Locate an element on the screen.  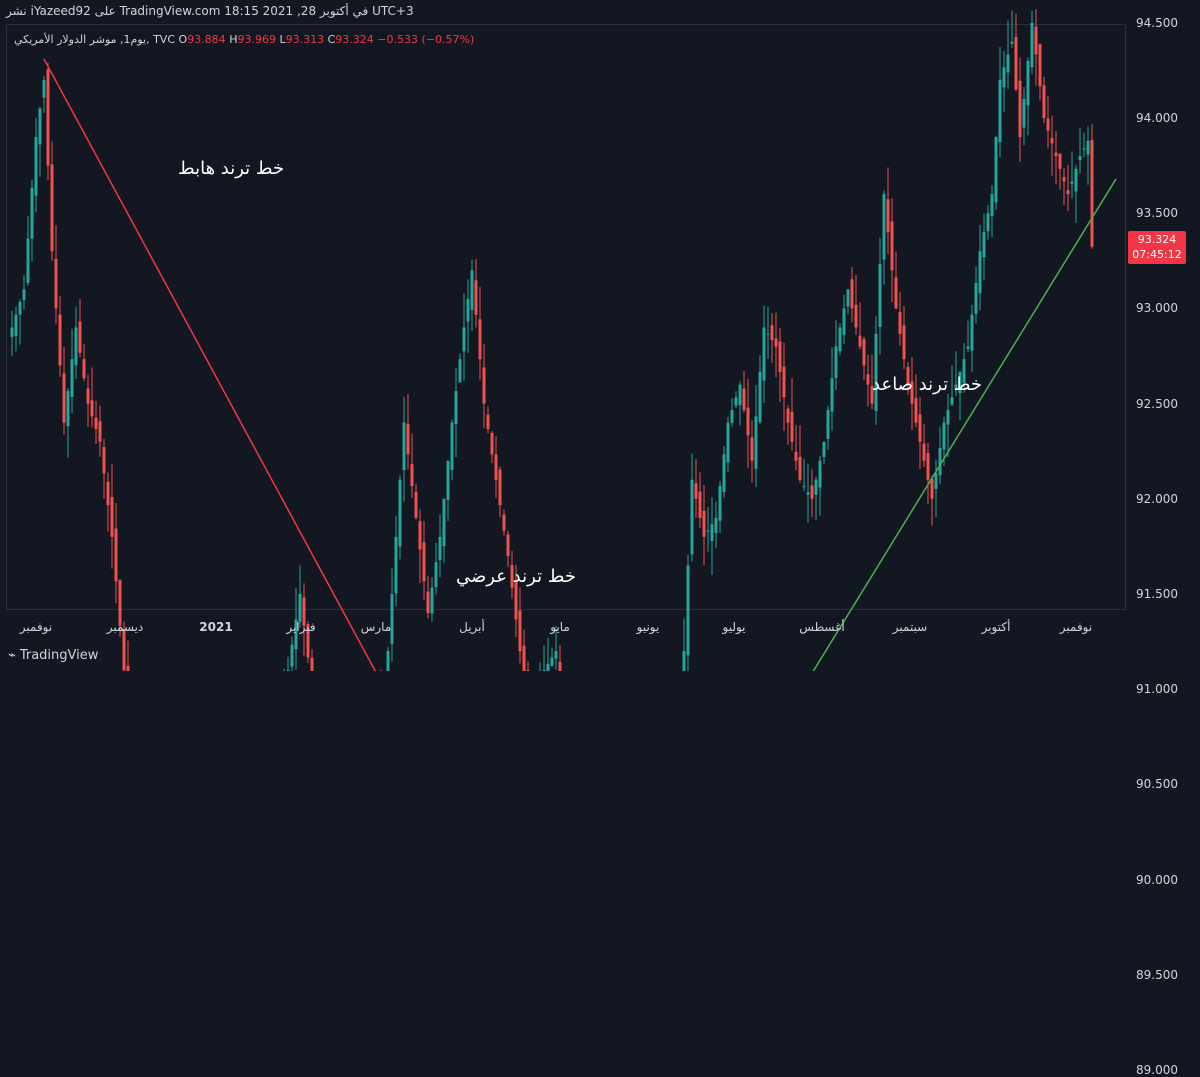
price-tick-label: 93.000 is located at coordinates (1157, 308).